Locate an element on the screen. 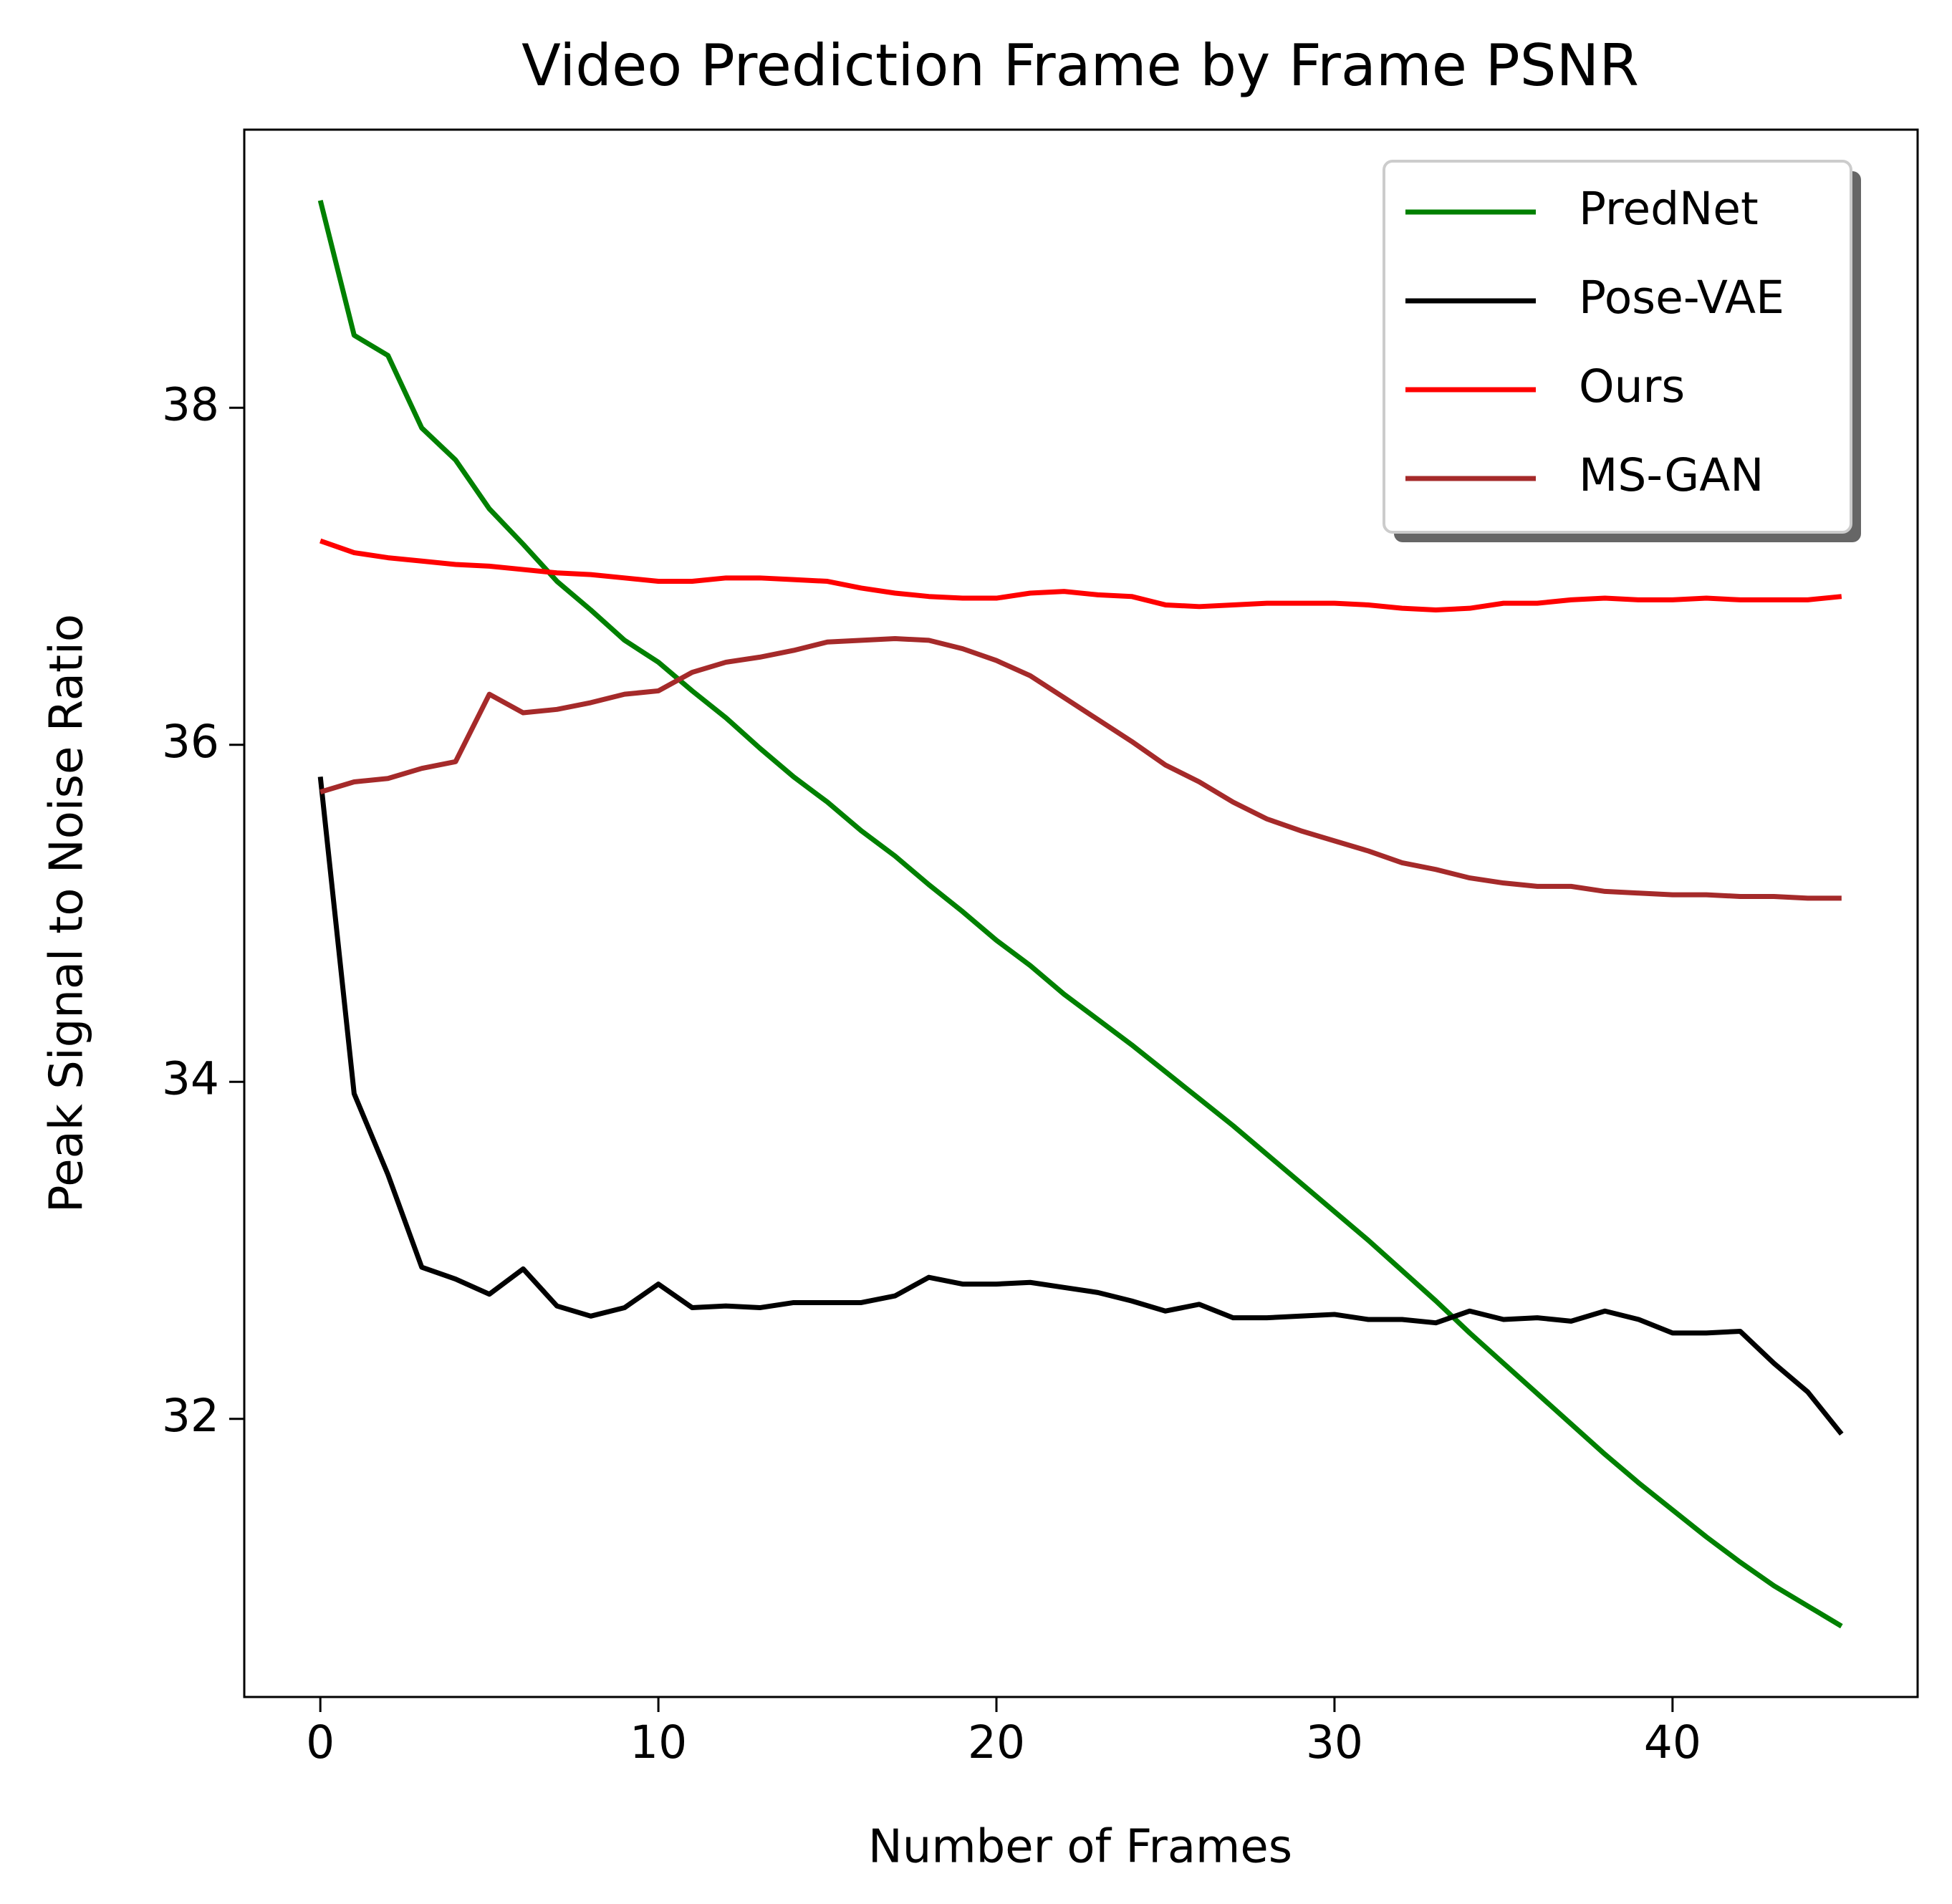 The width and height of the screenshot is (1952, 1904). legend-box is located at coordinates (1617, 347).